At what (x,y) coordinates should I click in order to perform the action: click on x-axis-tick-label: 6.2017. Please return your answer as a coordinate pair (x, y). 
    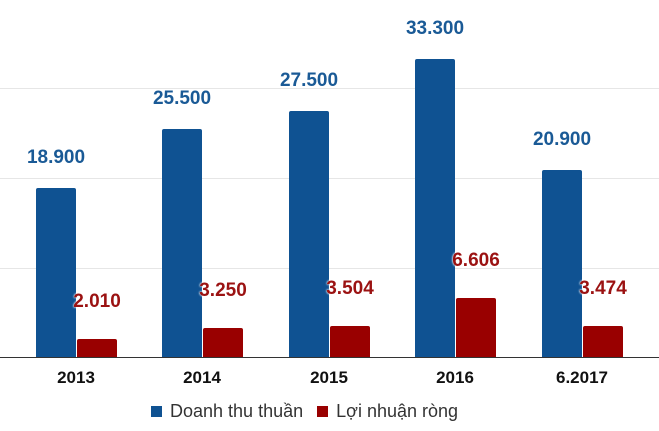
    Looking at the image, I should click on (582, 377).